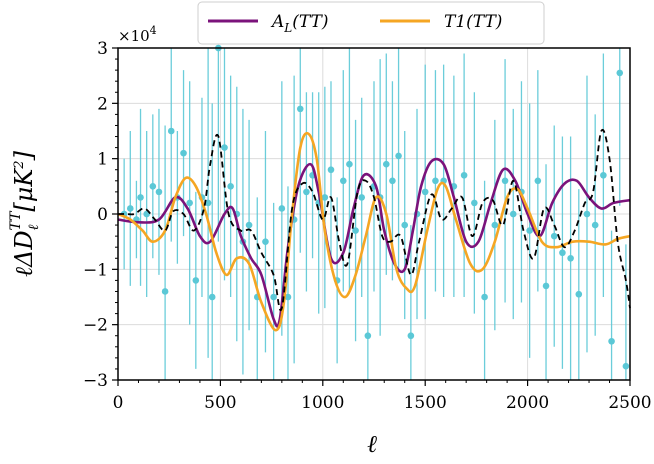 This screenshot has width=654, height=464. Describe the element at coordinates (95, 381) in the screenshot. I see `y-tick-label: −3` at that location.